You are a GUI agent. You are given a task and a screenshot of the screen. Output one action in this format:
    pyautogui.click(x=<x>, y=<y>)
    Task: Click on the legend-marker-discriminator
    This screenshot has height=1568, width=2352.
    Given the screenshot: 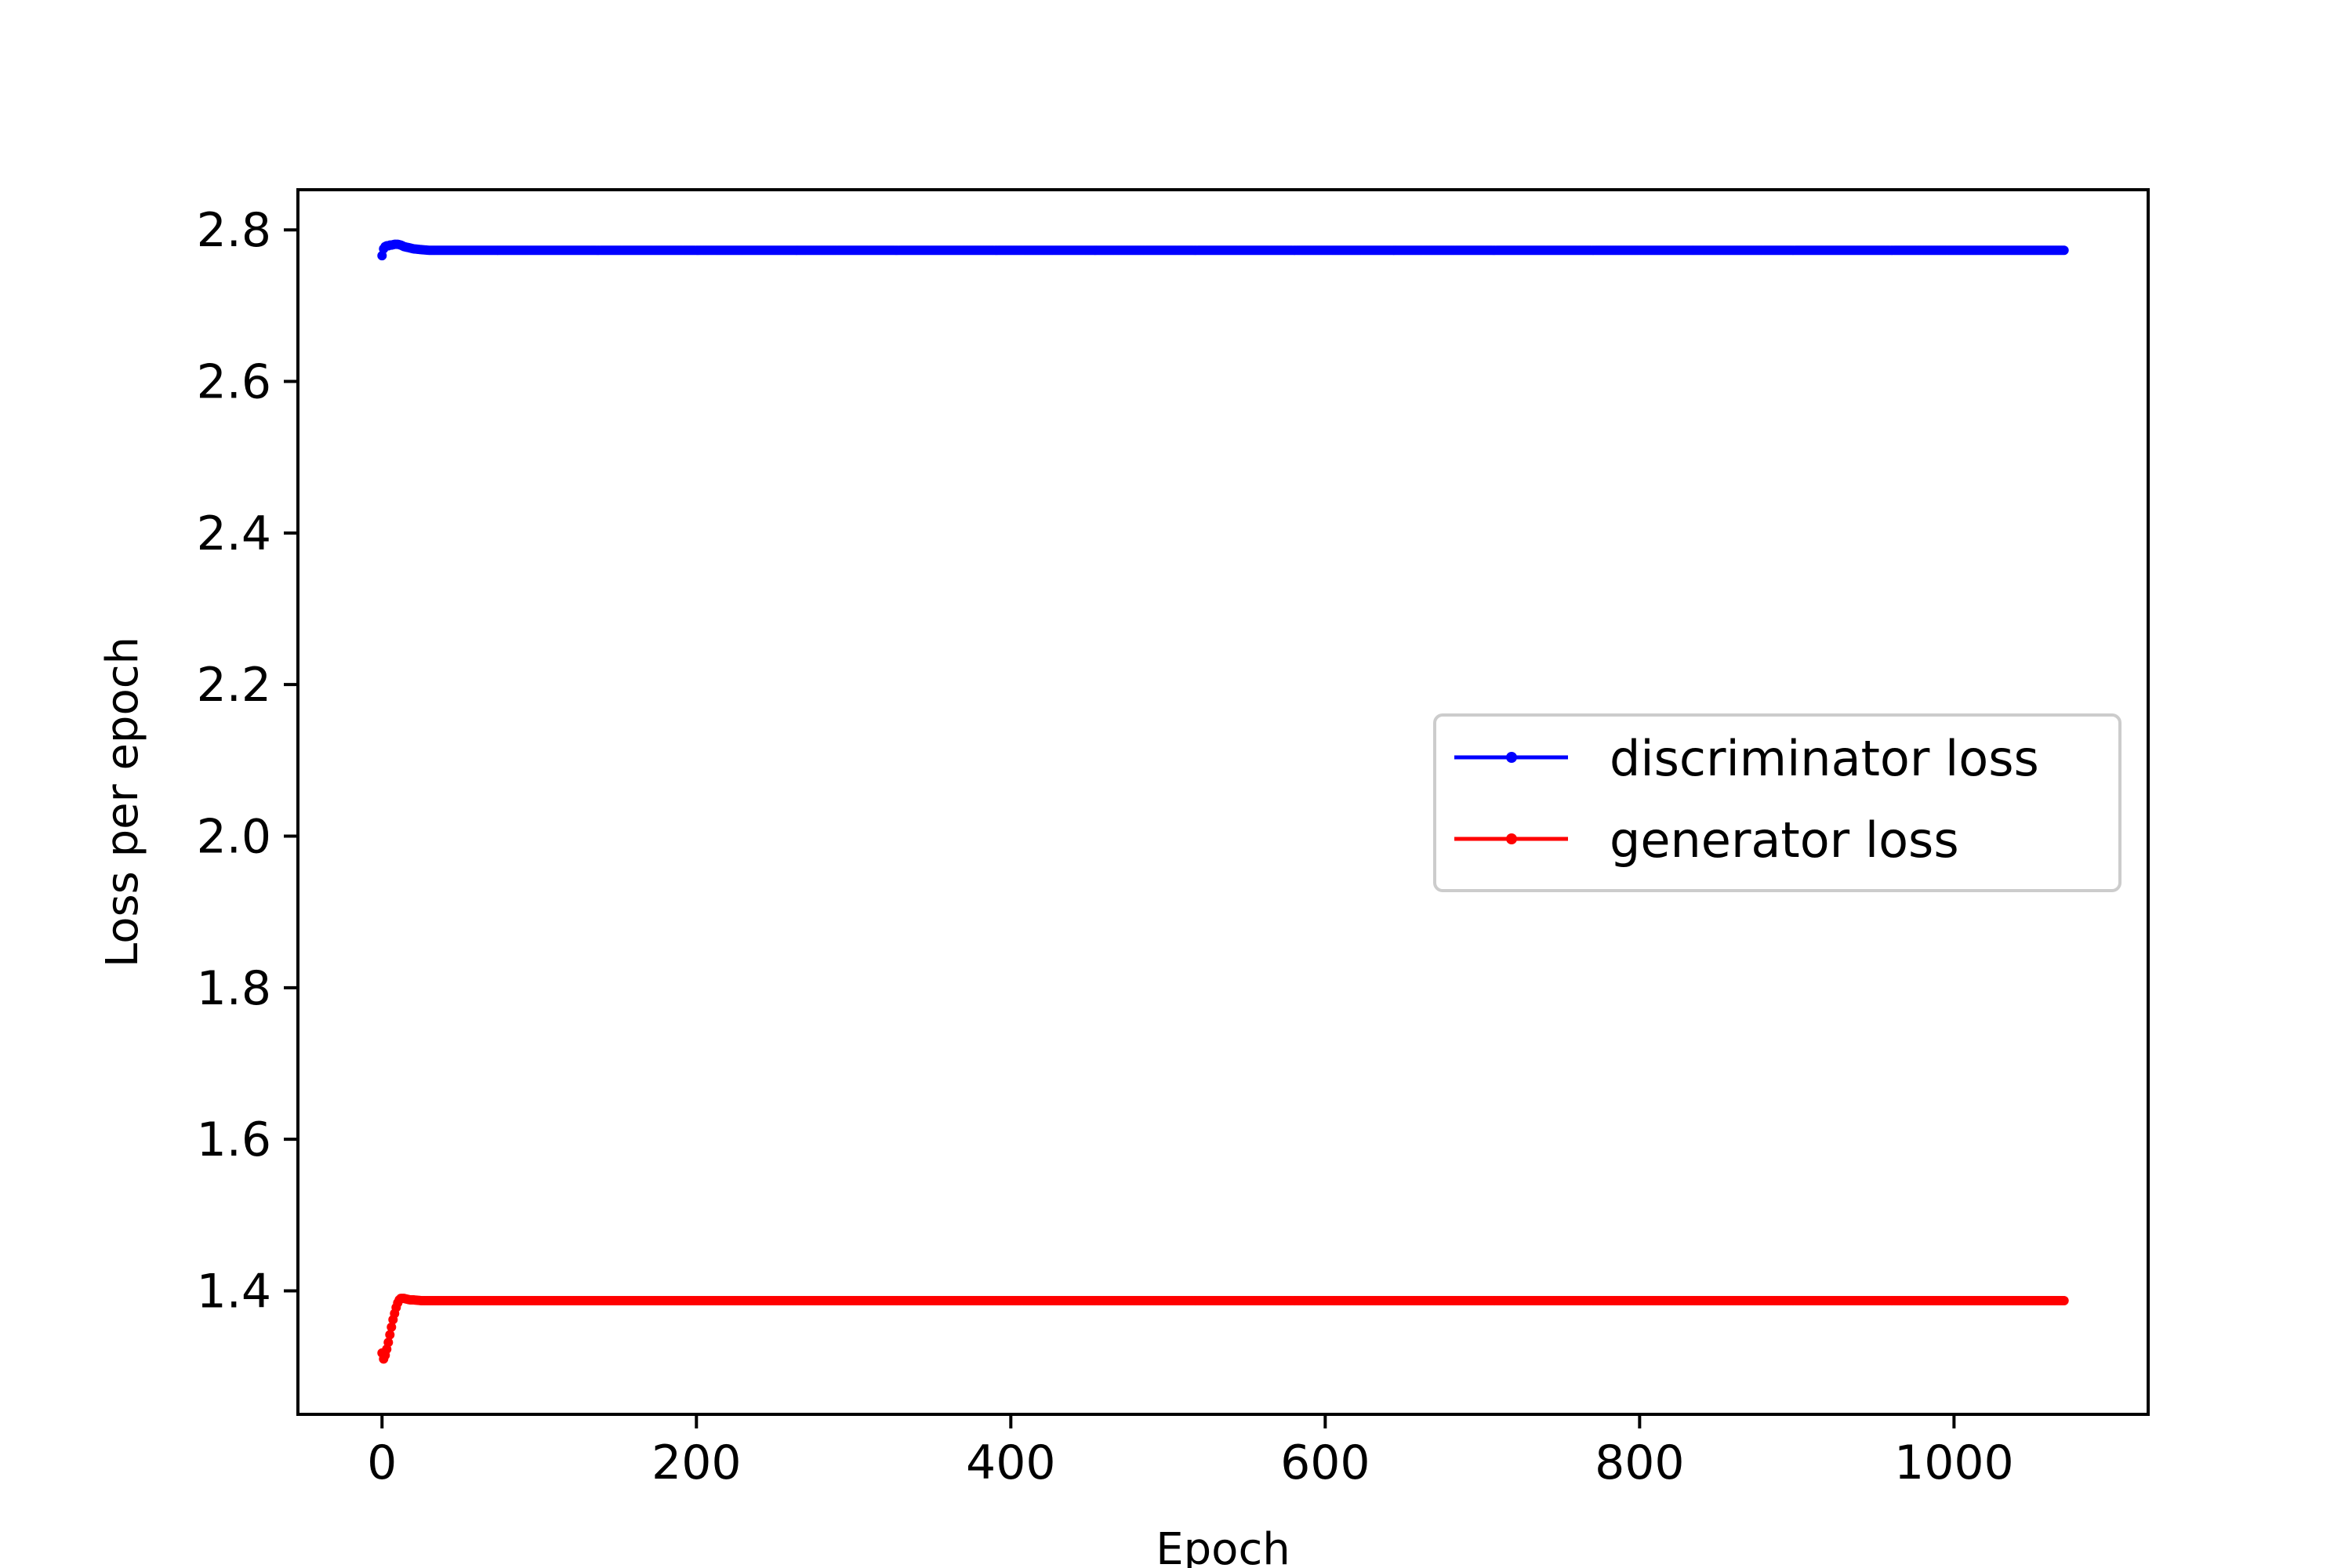 What is the action you would take?
    pyautogui.click(x=1511, y=757)
    